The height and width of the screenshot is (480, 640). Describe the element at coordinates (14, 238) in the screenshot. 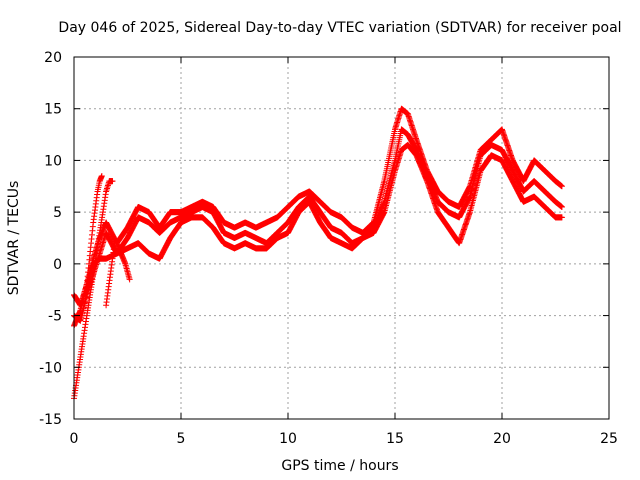

I see `y-axis-label: SDTVAR / TECUs` at that location.